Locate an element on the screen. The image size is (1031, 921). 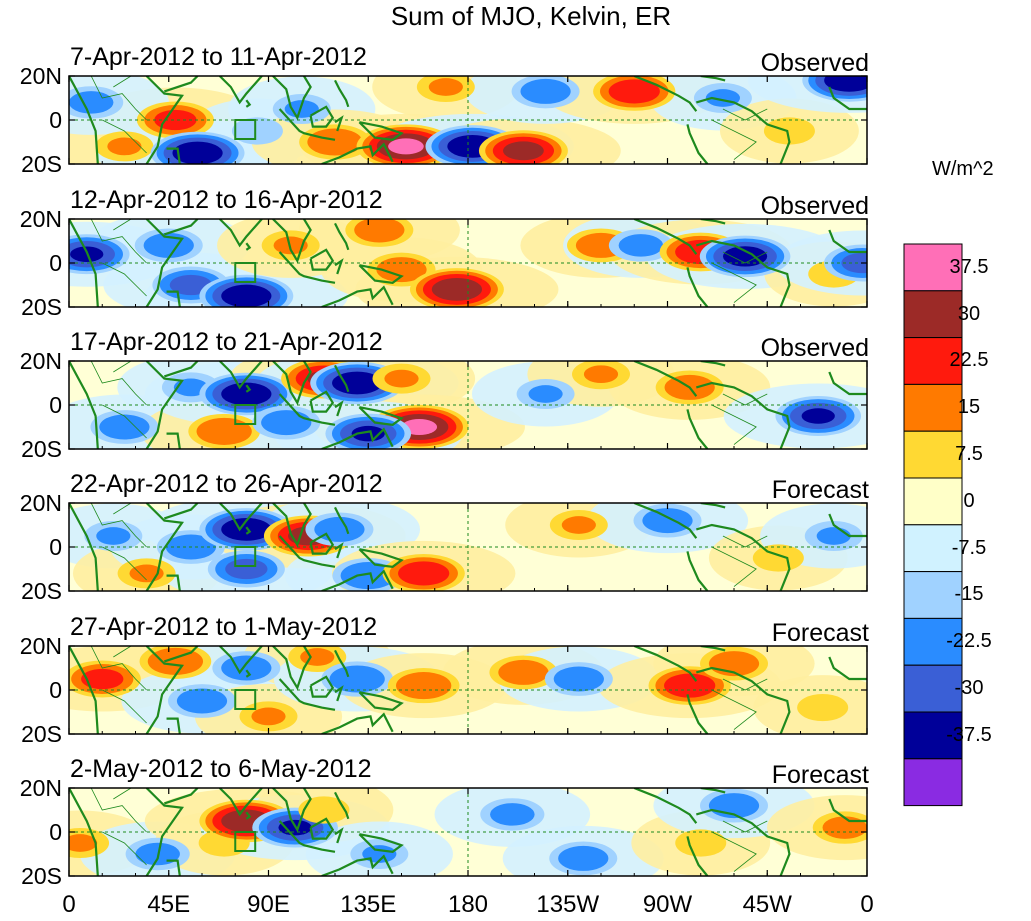
panel-date-label: 12-Apr-2012 to 16-Apr-2012 is located at coordinates (226, 200).